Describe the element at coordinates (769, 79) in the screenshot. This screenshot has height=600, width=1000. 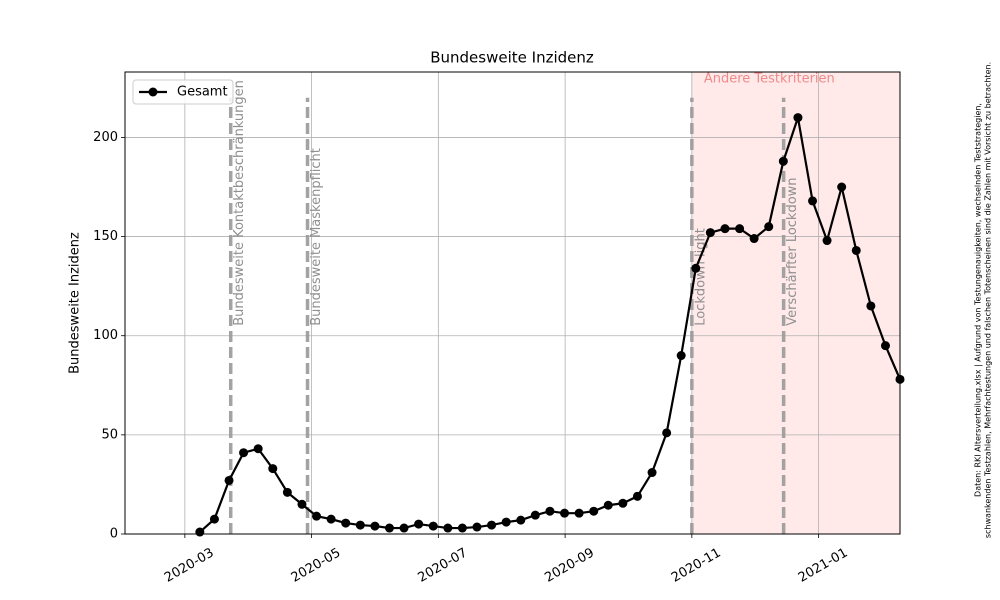
I see `region-label: Andere Testkriterien` at that location.